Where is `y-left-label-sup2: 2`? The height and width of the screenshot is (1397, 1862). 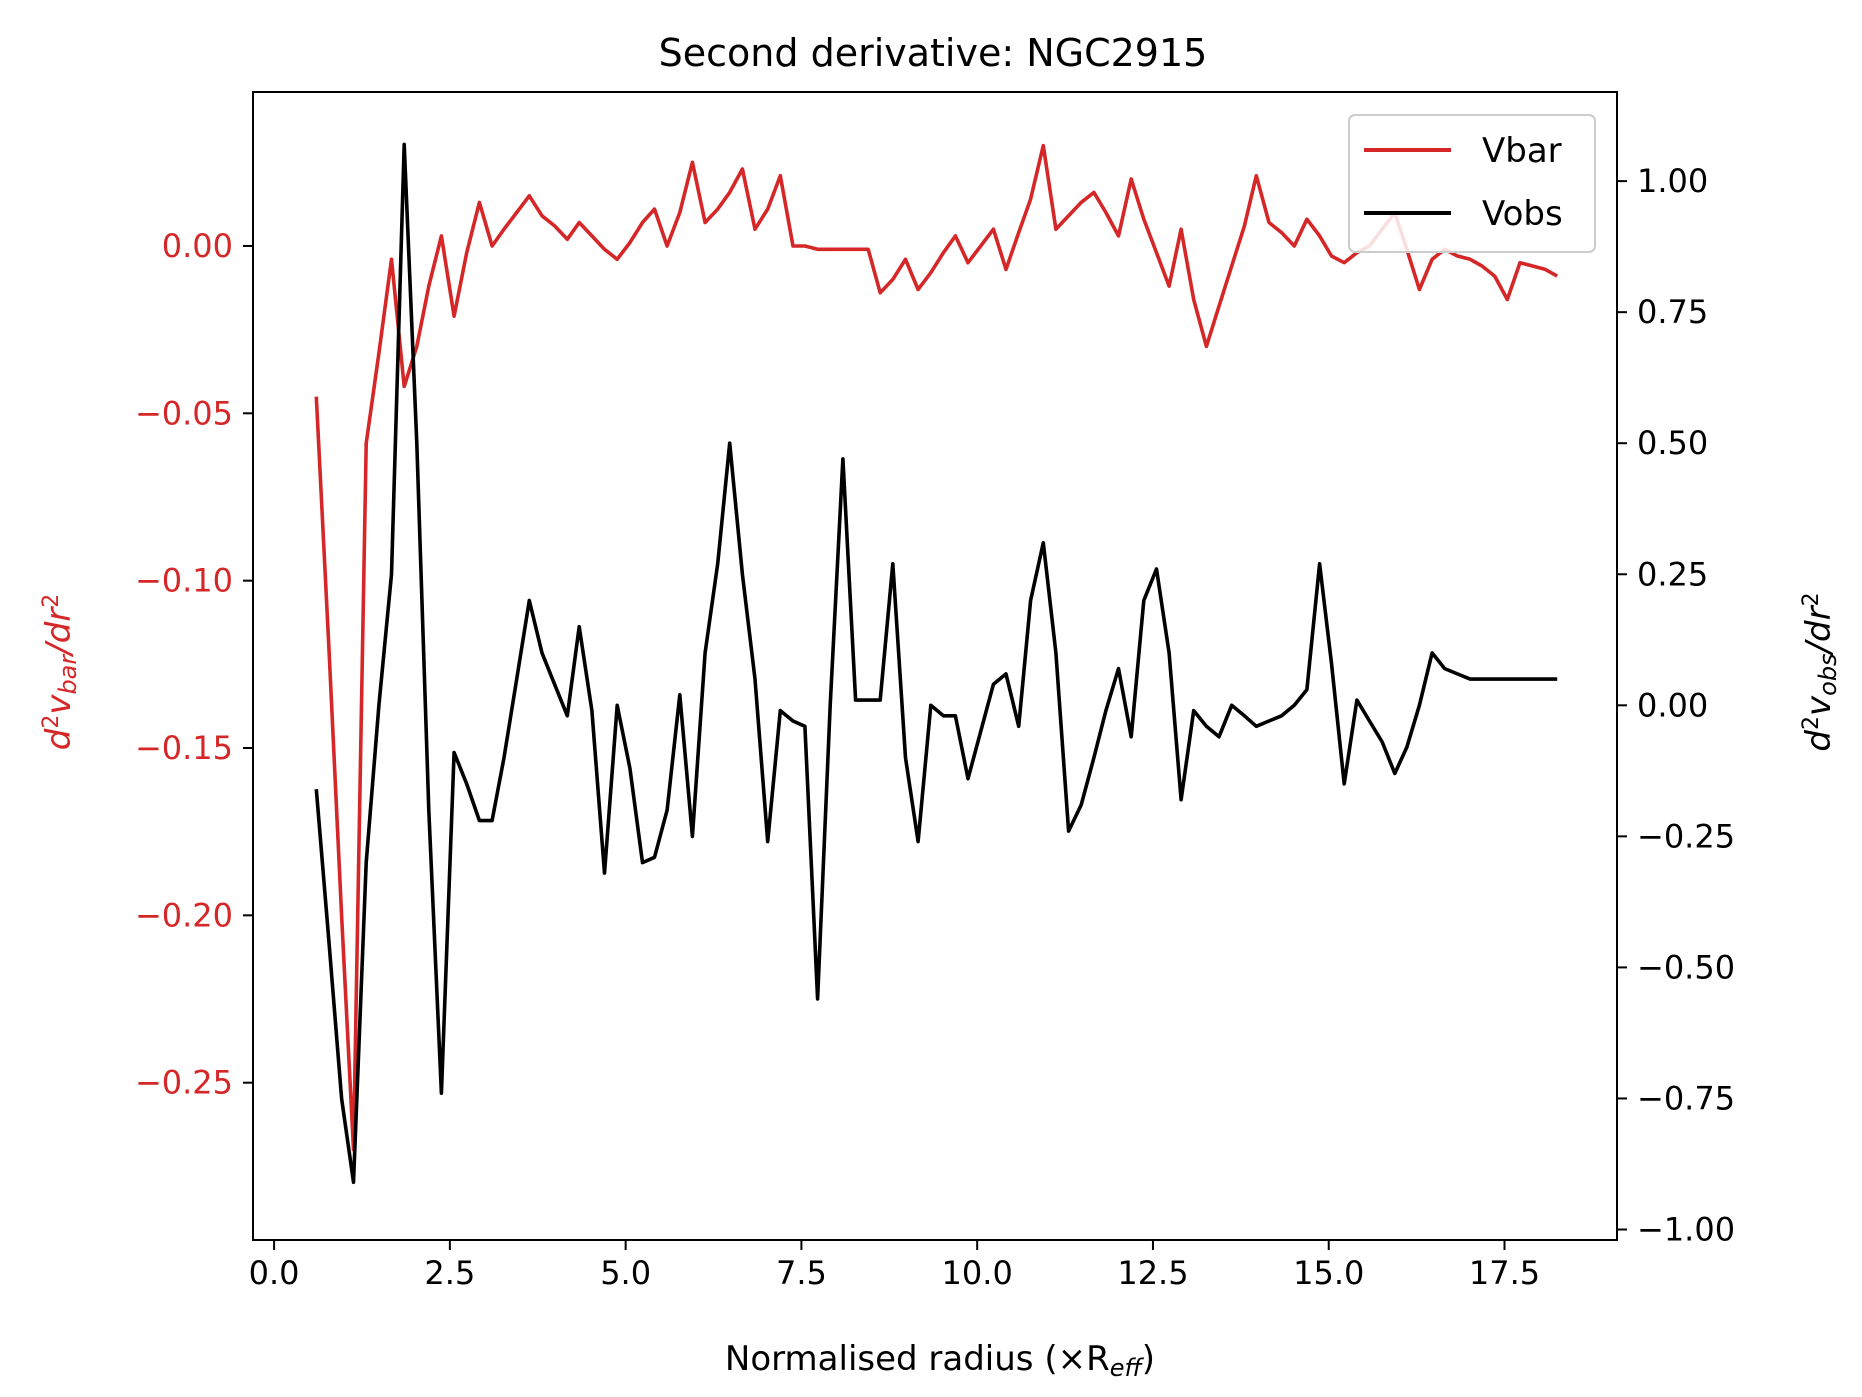
y-left-label-sup2: 2 is located at coordinates (51, 601).